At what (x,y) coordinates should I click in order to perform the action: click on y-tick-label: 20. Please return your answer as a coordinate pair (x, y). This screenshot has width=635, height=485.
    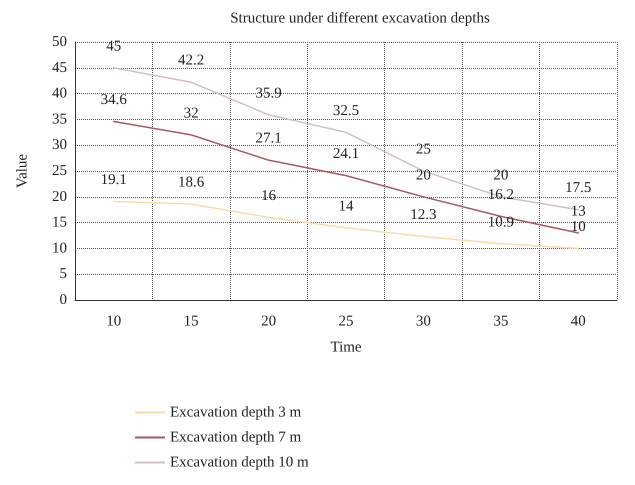
    Looking at the image, I should click on (59, 196).